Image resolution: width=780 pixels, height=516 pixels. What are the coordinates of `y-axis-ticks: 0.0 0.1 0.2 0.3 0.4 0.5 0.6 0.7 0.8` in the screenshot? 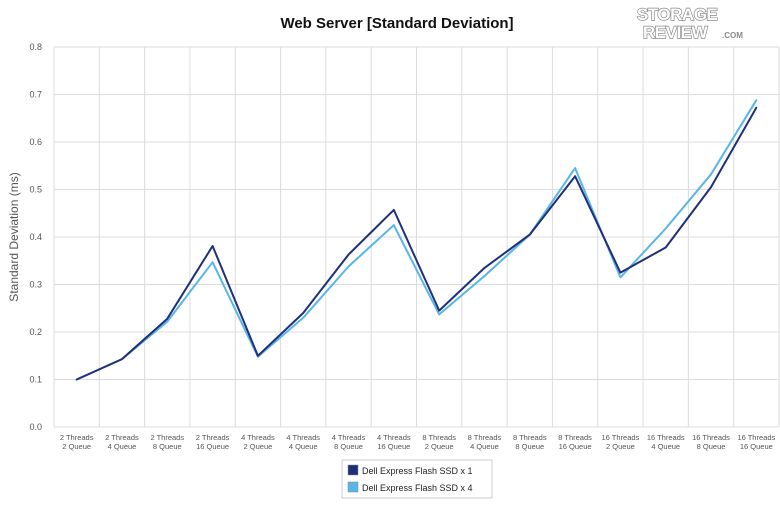 It's located at (35, 237).